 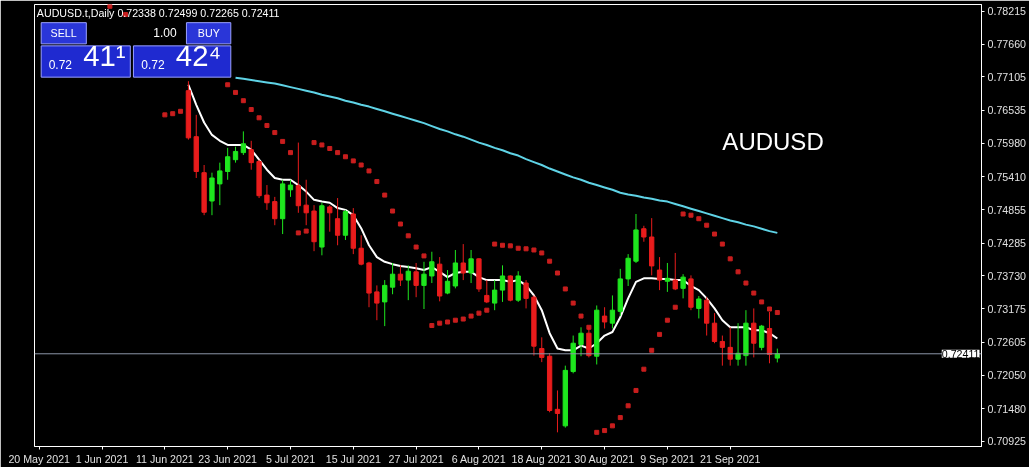 What do you see at coordinates (1007, 408) in the screenshot?
I see `y-tick-label: 0.71480` at bounding box center [1007, 408].